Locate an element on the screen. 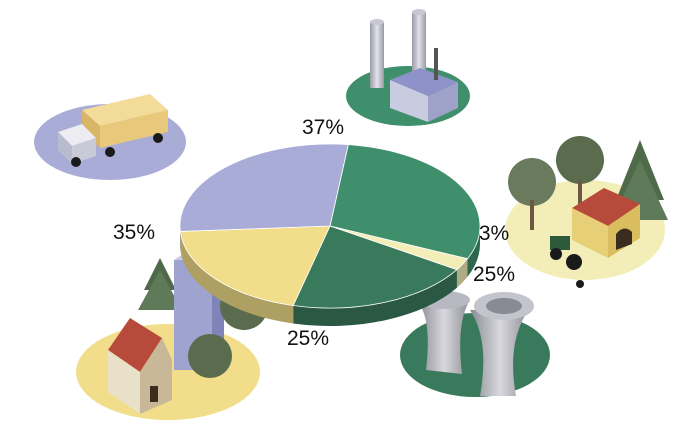 The width and height of the screenshot is (678, 428). factory-icon is located at coordinates (408, 67).